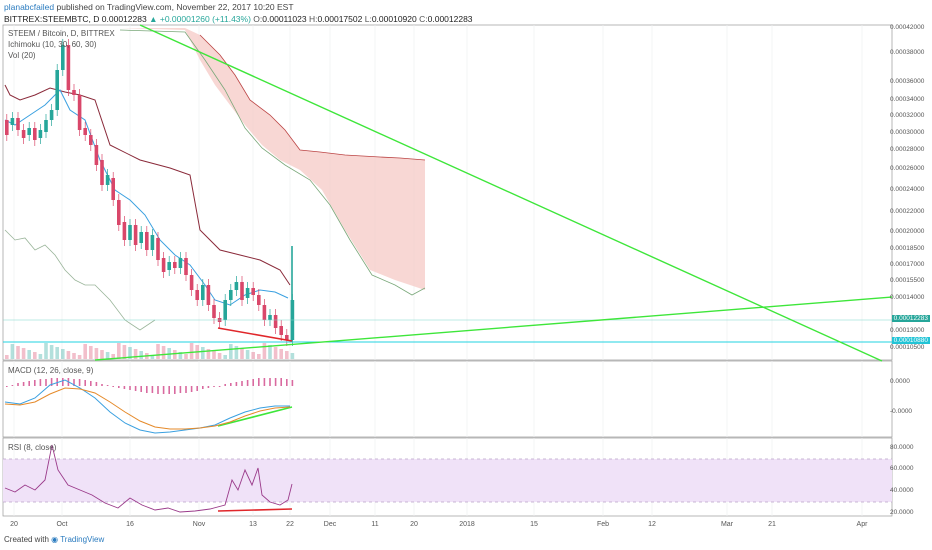 The image size is (932, 550). Describe the element at coordinates (22, 55) in the screenshot. I see `volume-legend: Vol (20)` at that location.